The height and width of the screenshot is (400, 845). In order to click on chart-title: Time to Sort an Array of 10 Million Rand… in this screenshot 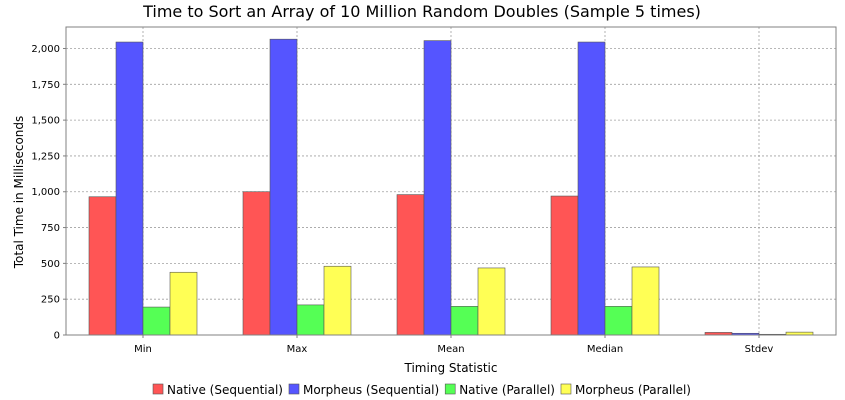, I will do `click(421, 11)`.